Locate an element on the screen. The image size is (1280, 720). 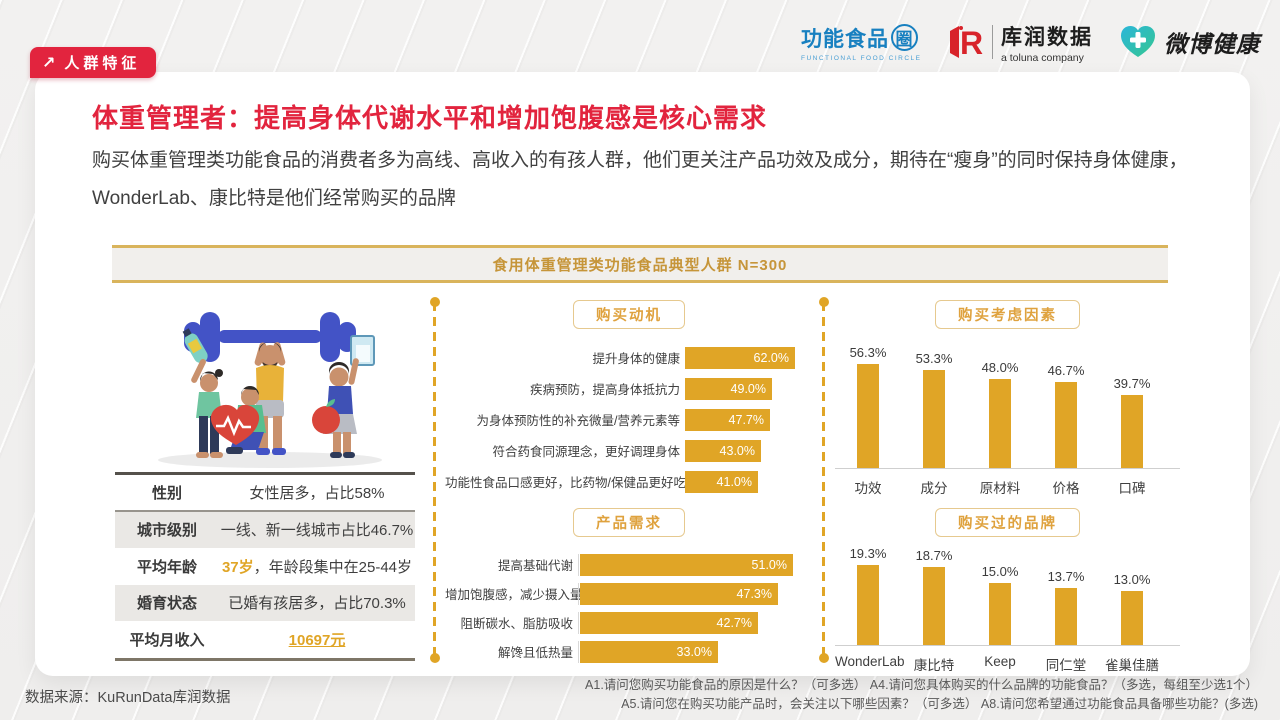
ffc-logo-subtitle: FUNCTIONAL FOOD CIRCLE is located at coordinates (861, 58).